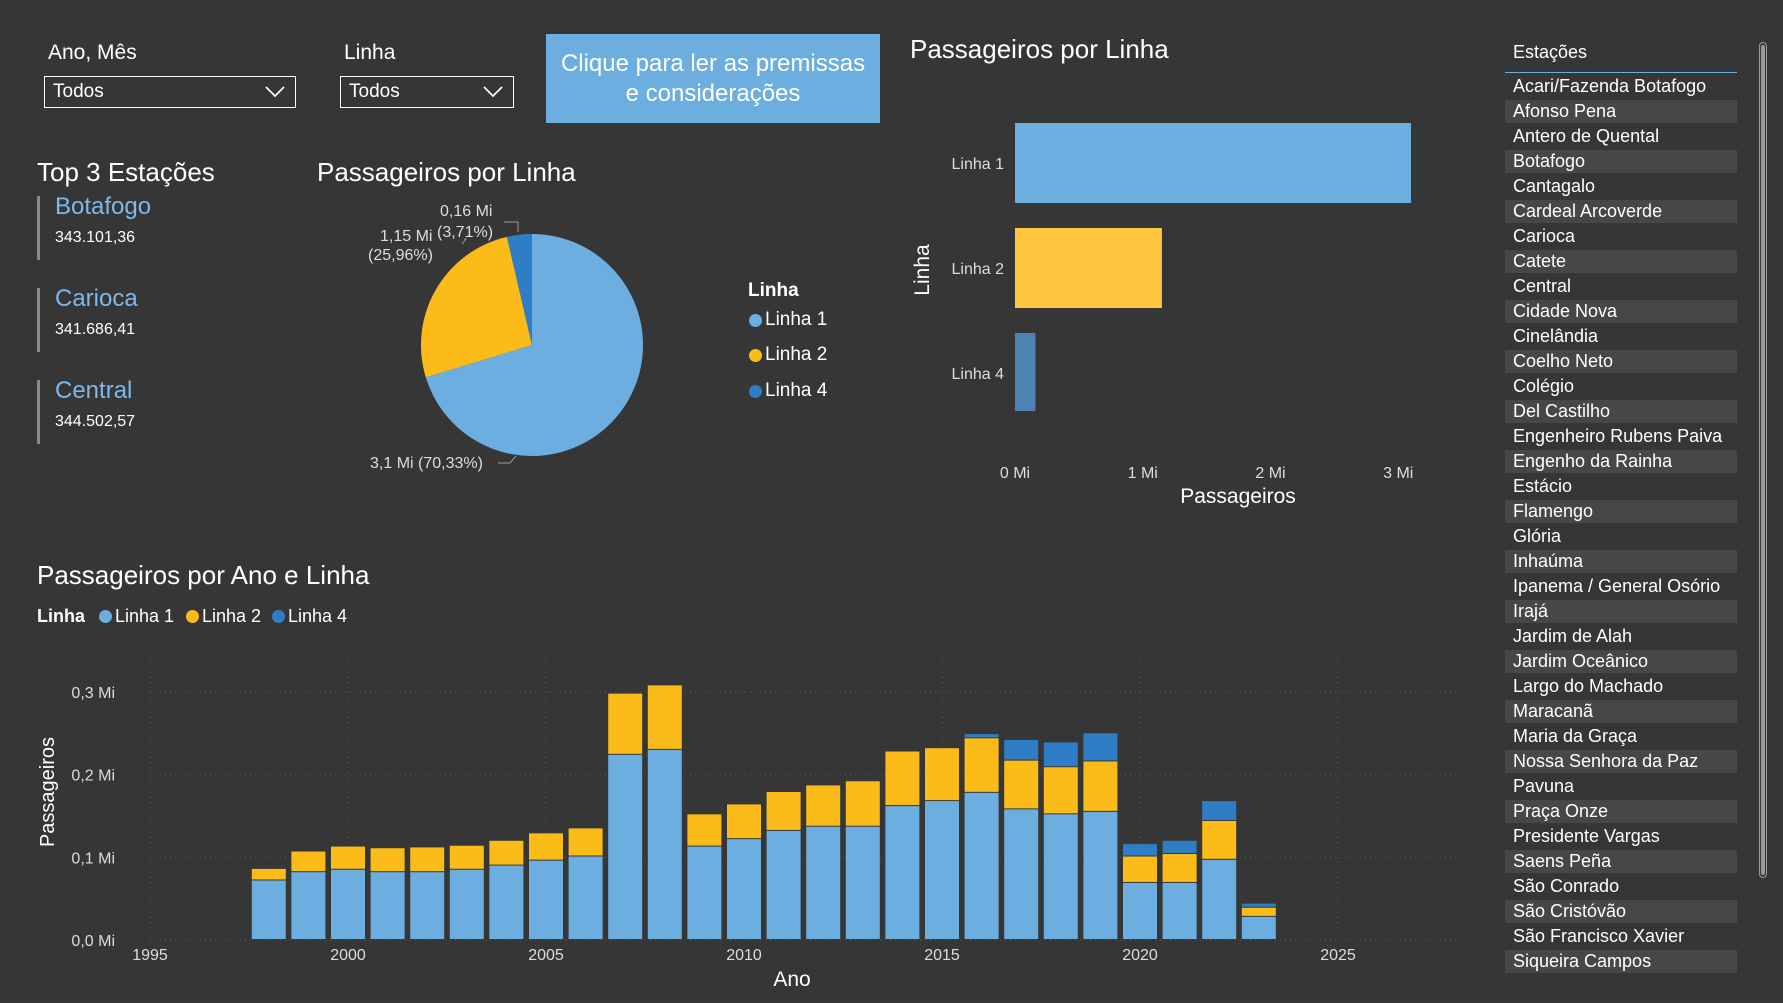 This screenshot has height=1003, width=1783. What do you see at coordinates (1556, 336) in the screenshot?
I see `station-item: Cinelândia` at bounding box center [1556, 336].